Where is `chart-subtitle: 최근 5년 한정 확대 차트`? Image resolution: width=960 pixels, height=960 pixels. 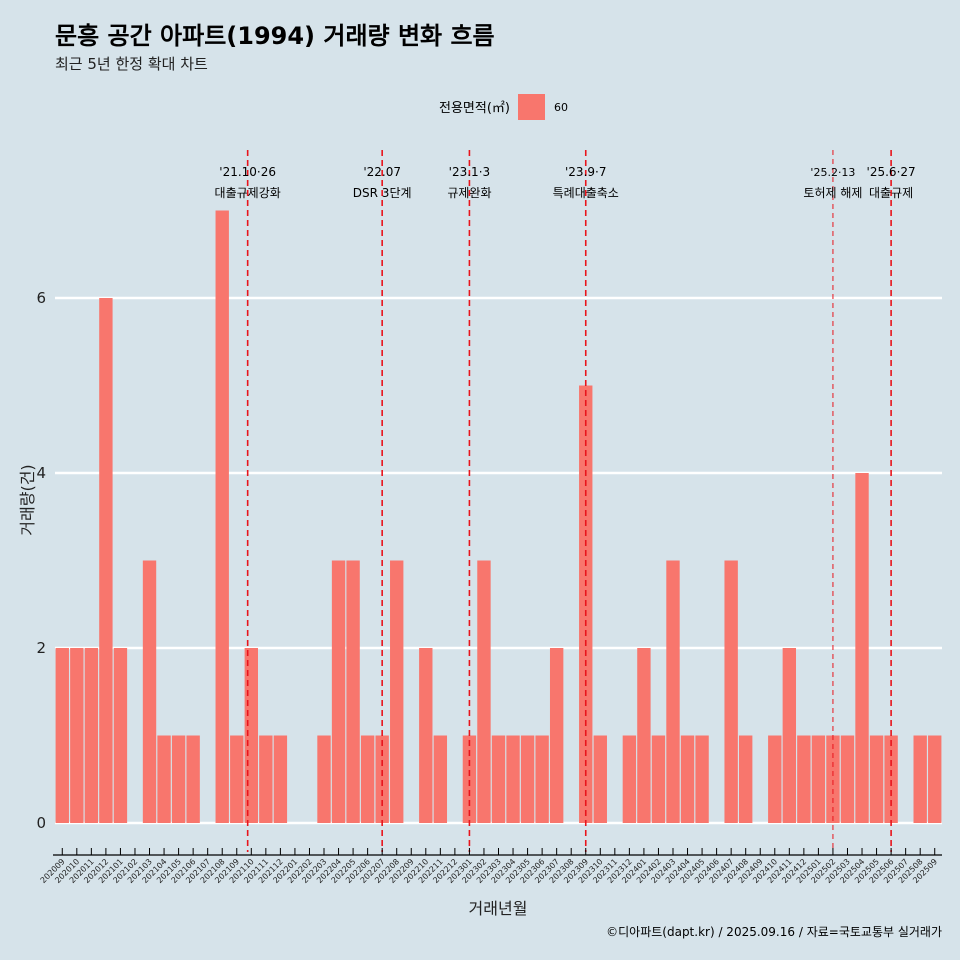
chart-subtitle: 최근 5년 한정 확대 차트 is located at coordinates (131, 64).